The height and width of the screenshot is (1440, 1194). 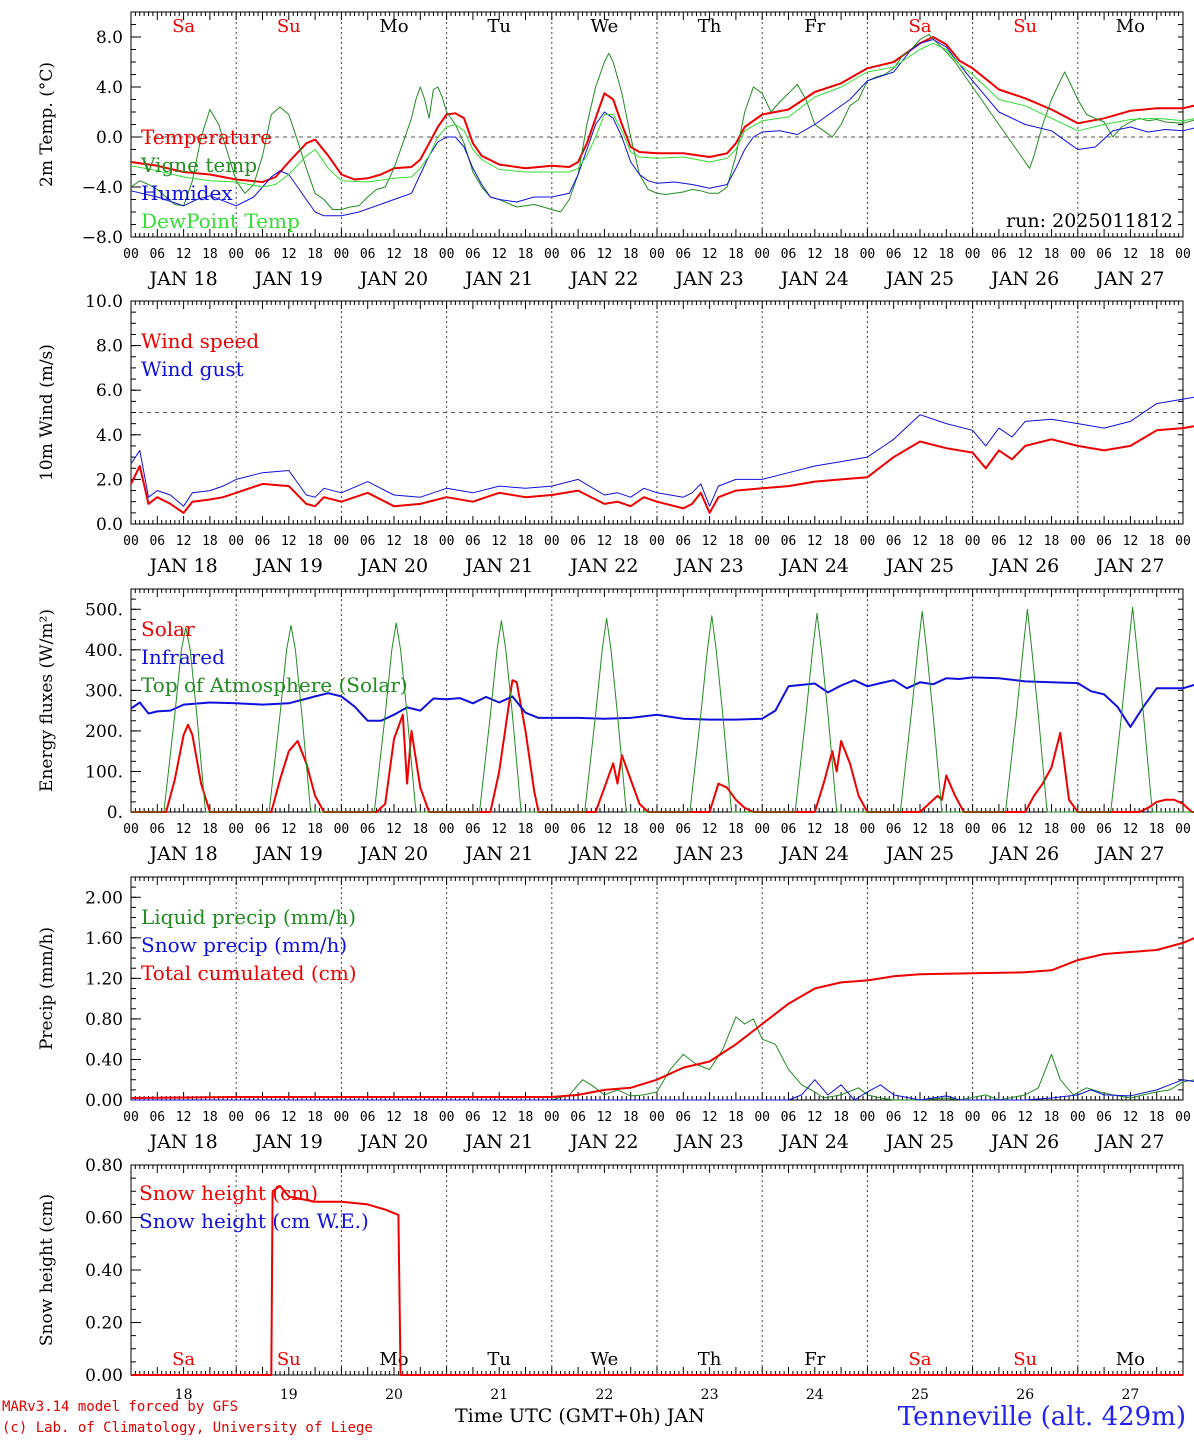 What do you see at coordinates (109, 480) in the screenshot?
I see `y-tick-label: 2.0` at bounding box center [109, 480].